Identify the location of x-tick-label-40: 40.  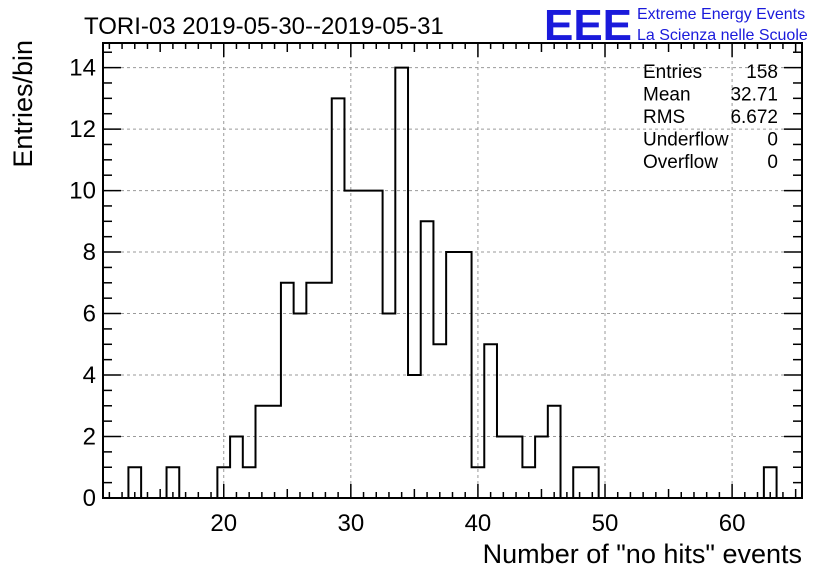
(478, 523).